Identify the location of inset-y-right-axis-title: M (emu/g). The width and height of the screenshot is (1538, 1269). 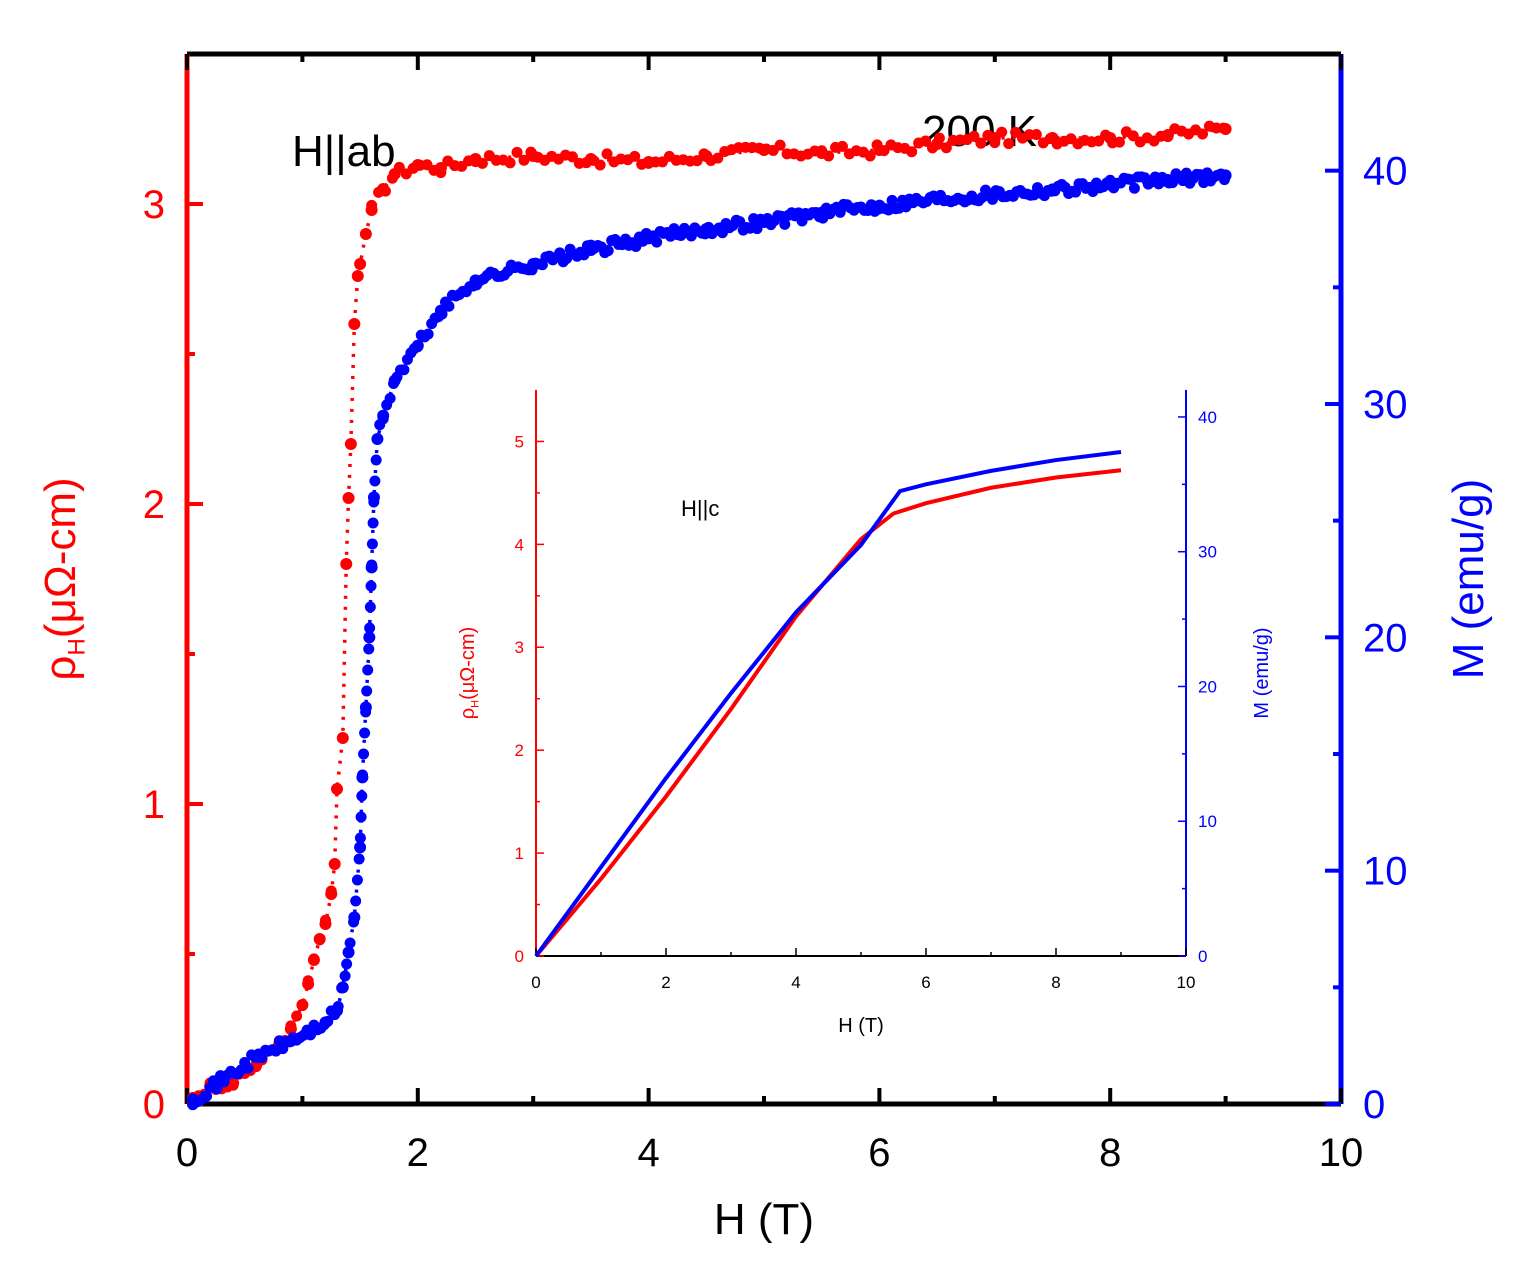
(1262, 672).